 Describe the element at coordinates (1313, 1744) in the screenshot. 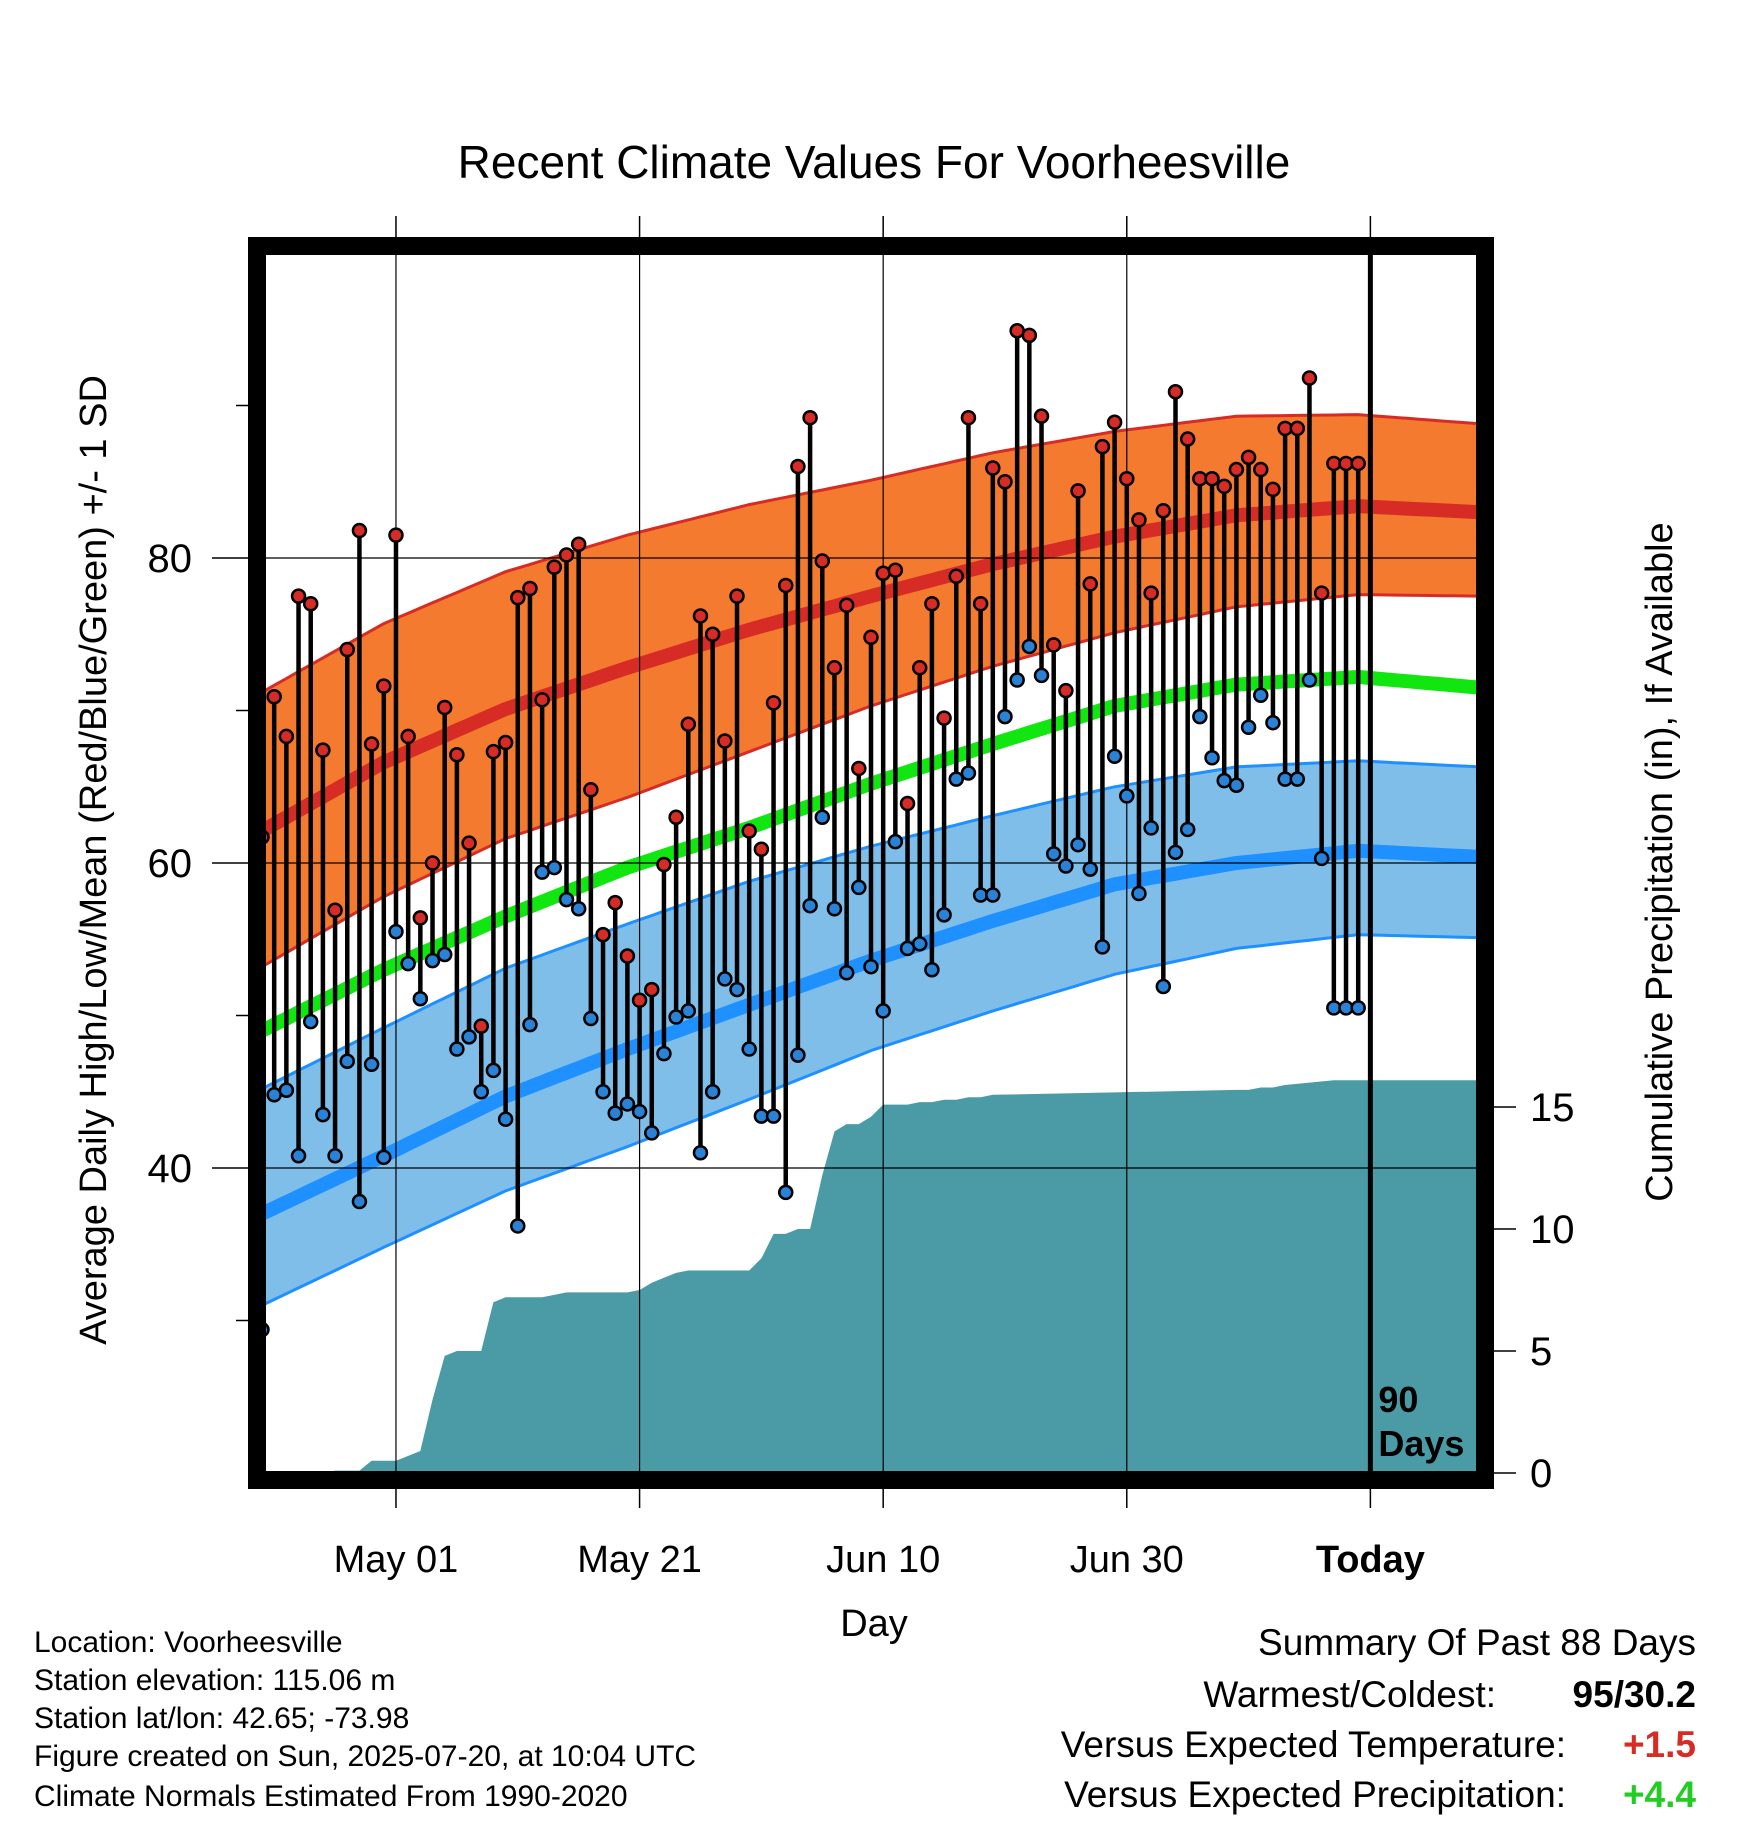

I see `summary-temp-label: Versus Expected Temperature:` at that location.